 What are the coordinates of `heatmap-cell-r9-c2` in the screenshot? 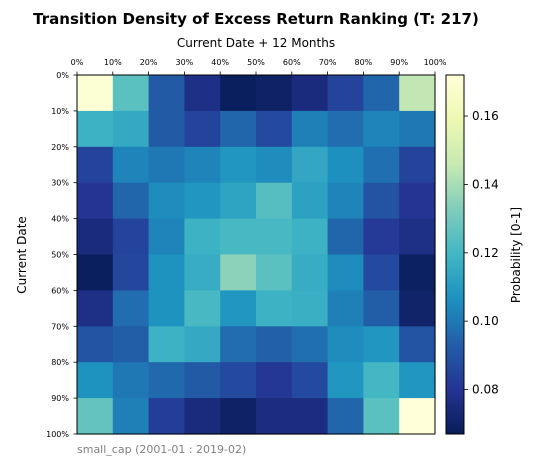 It's located at (166, 416).